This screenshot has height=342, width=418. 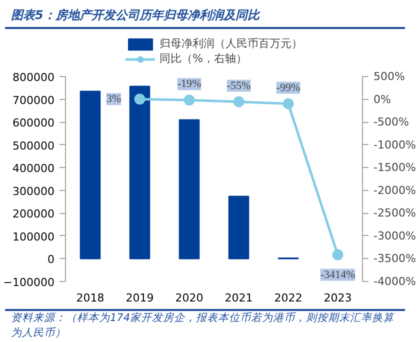 What do you see at coordinates (33, 123) in the screenshot?
I see `y-tick-label: 600000` at bounding box center [33, 123].